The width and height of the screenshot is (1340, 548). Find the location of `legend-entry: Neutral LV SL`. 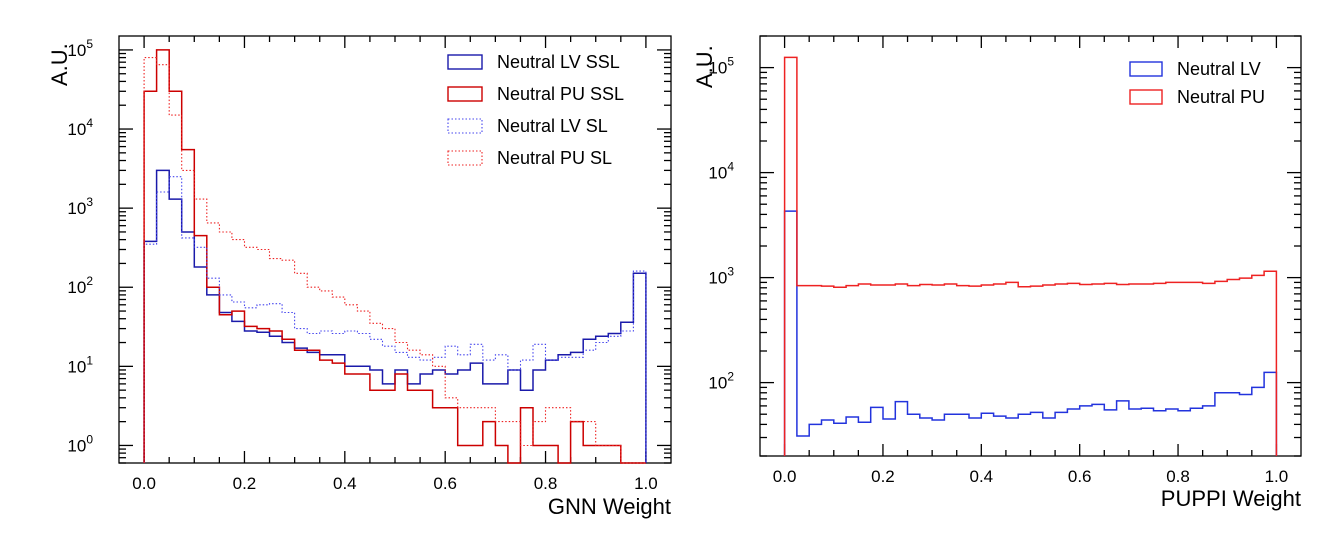

legend-entry: Neutral LV SL is located at coordinates (527, 126).